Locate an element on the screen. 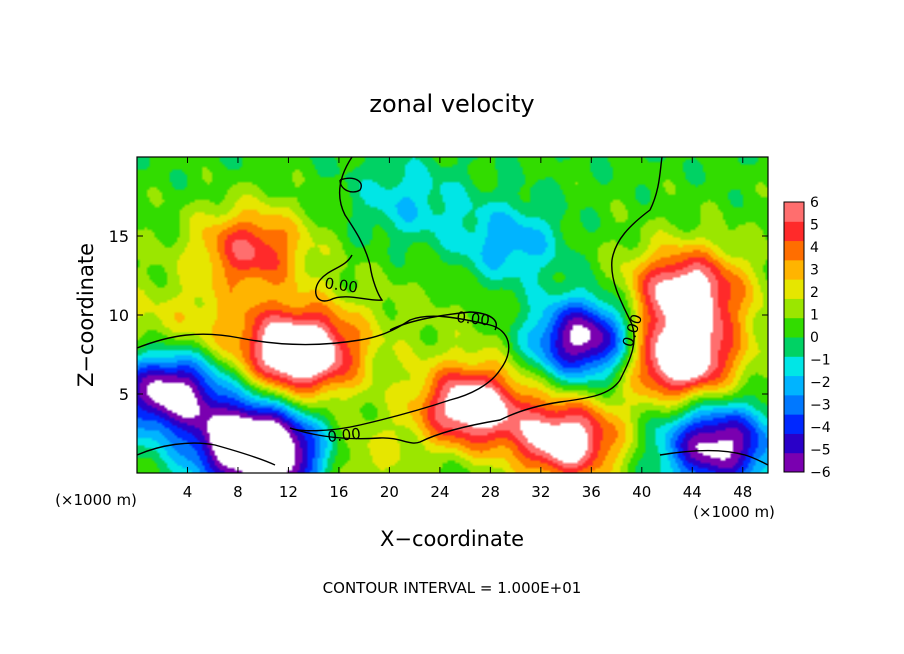 Image resolution: width=904 pixels, height=654 pixels. x-axis-unit: (×1000 m) is located at coordinates (734, 512).